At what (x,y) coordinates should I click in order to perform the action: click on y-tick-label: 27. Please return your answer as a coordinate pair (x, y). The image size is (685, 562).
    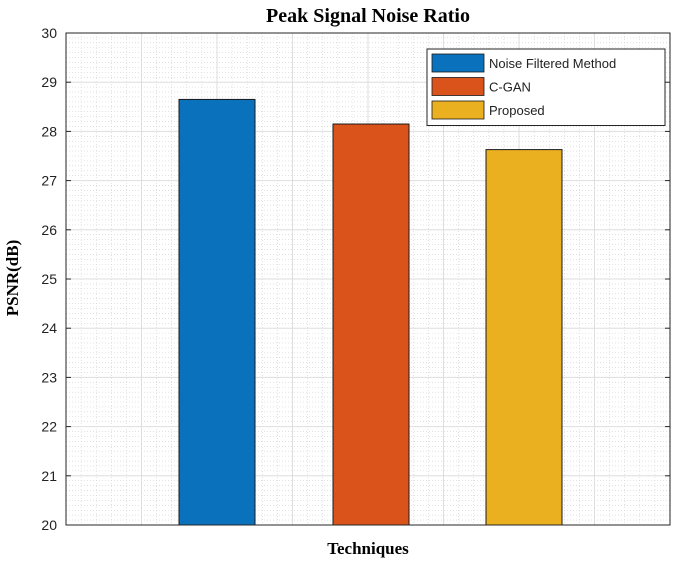
    Looking at the image, I should click on (49, 181).